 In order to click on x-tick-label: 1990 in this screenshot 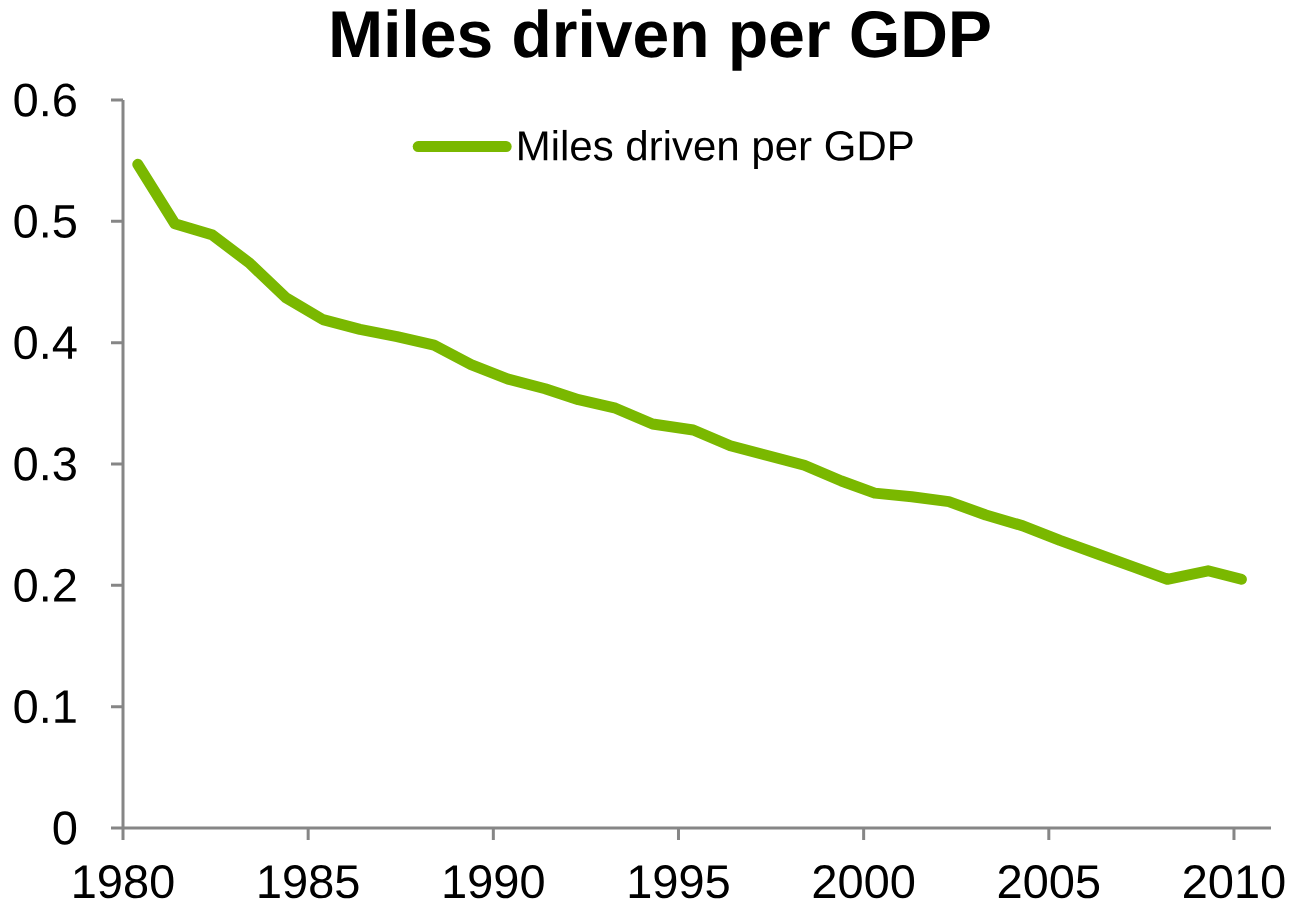, I will do `click(494, 882)`.